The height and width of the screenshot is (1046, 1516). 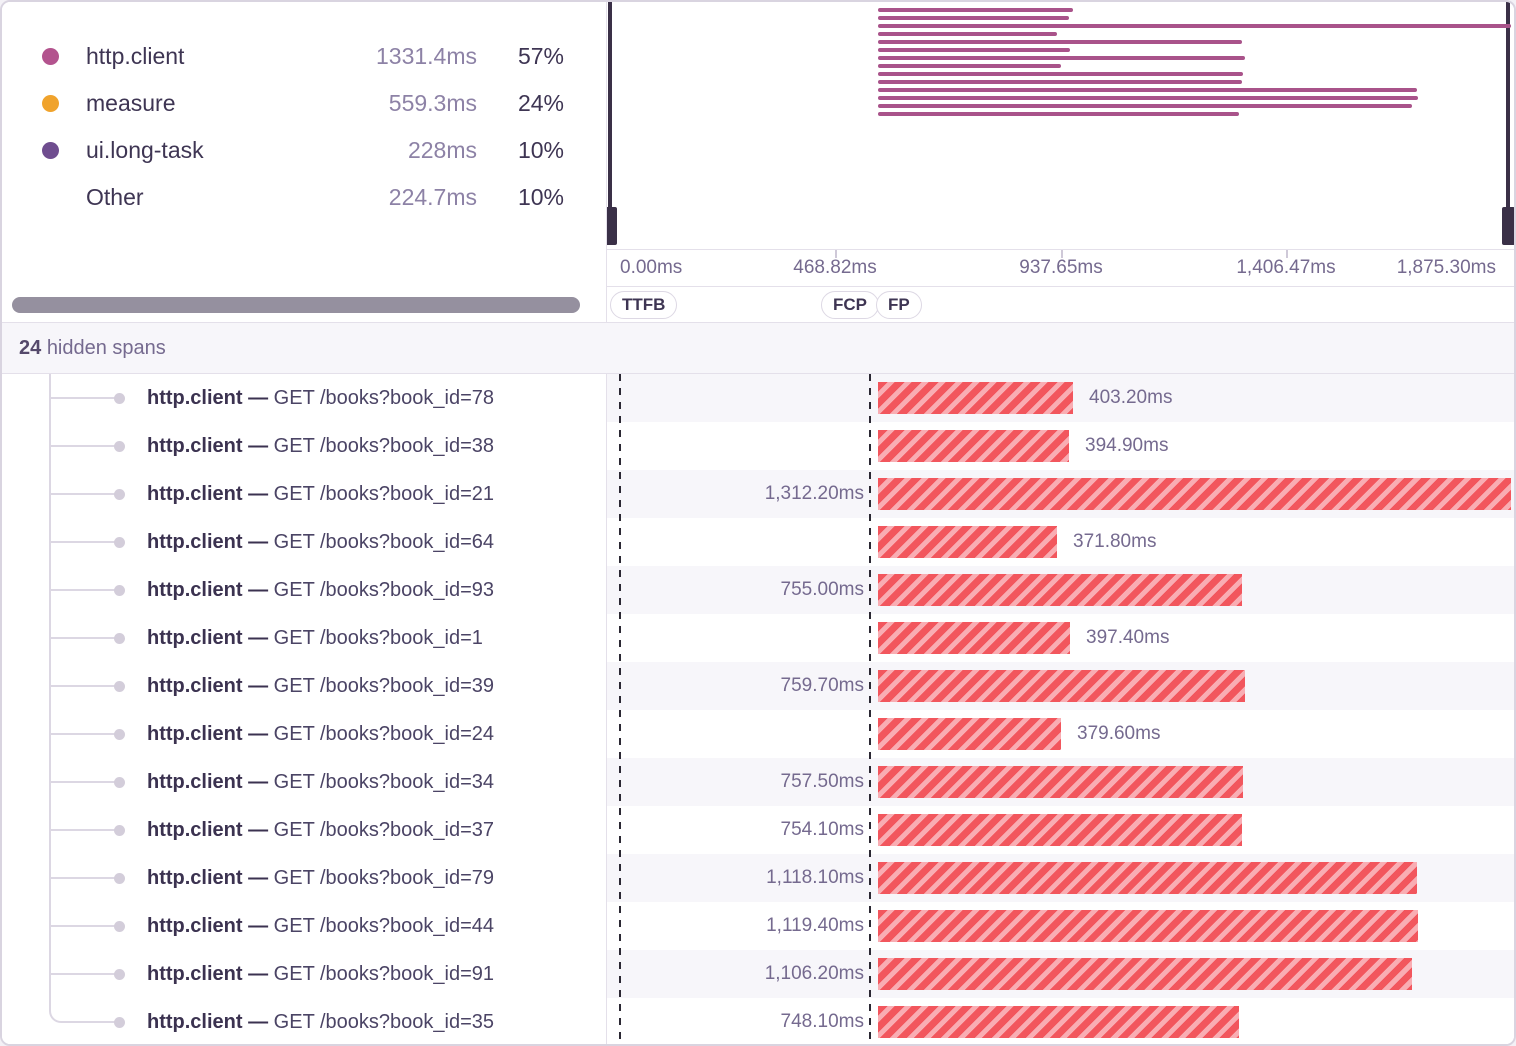 What do you see at coordinates (304, 103) in the screenshot?
I see `legend-item: measure 559.3ms 24%` at bounding box center [304, 103].